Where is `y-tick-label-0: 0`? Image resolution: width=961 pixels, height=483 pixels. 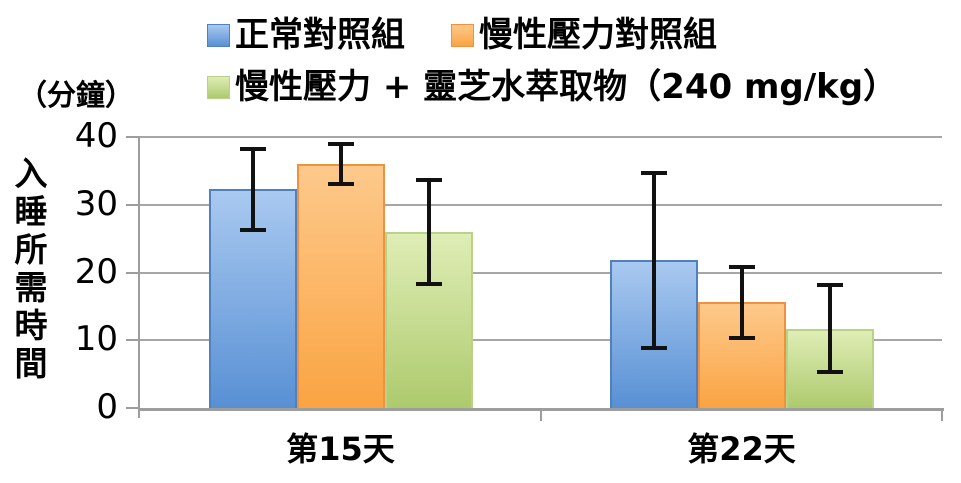
y-tick-label-0: 0 is located at coordinates (107, 407).